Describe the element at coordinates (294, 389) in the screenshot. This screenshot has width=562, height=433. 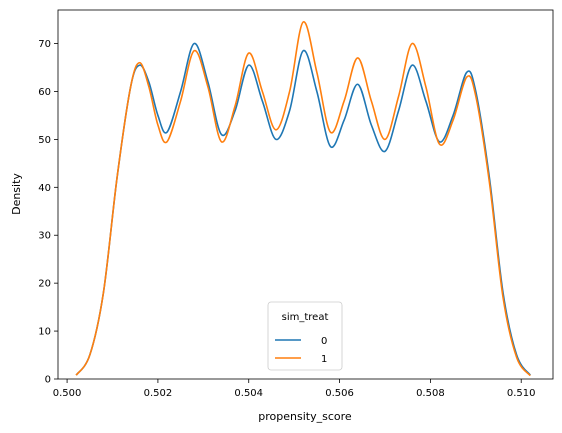
I see `x-axis-ticks: 0.500 0.502 0.504 0.506 0.508 0.510` at that location.